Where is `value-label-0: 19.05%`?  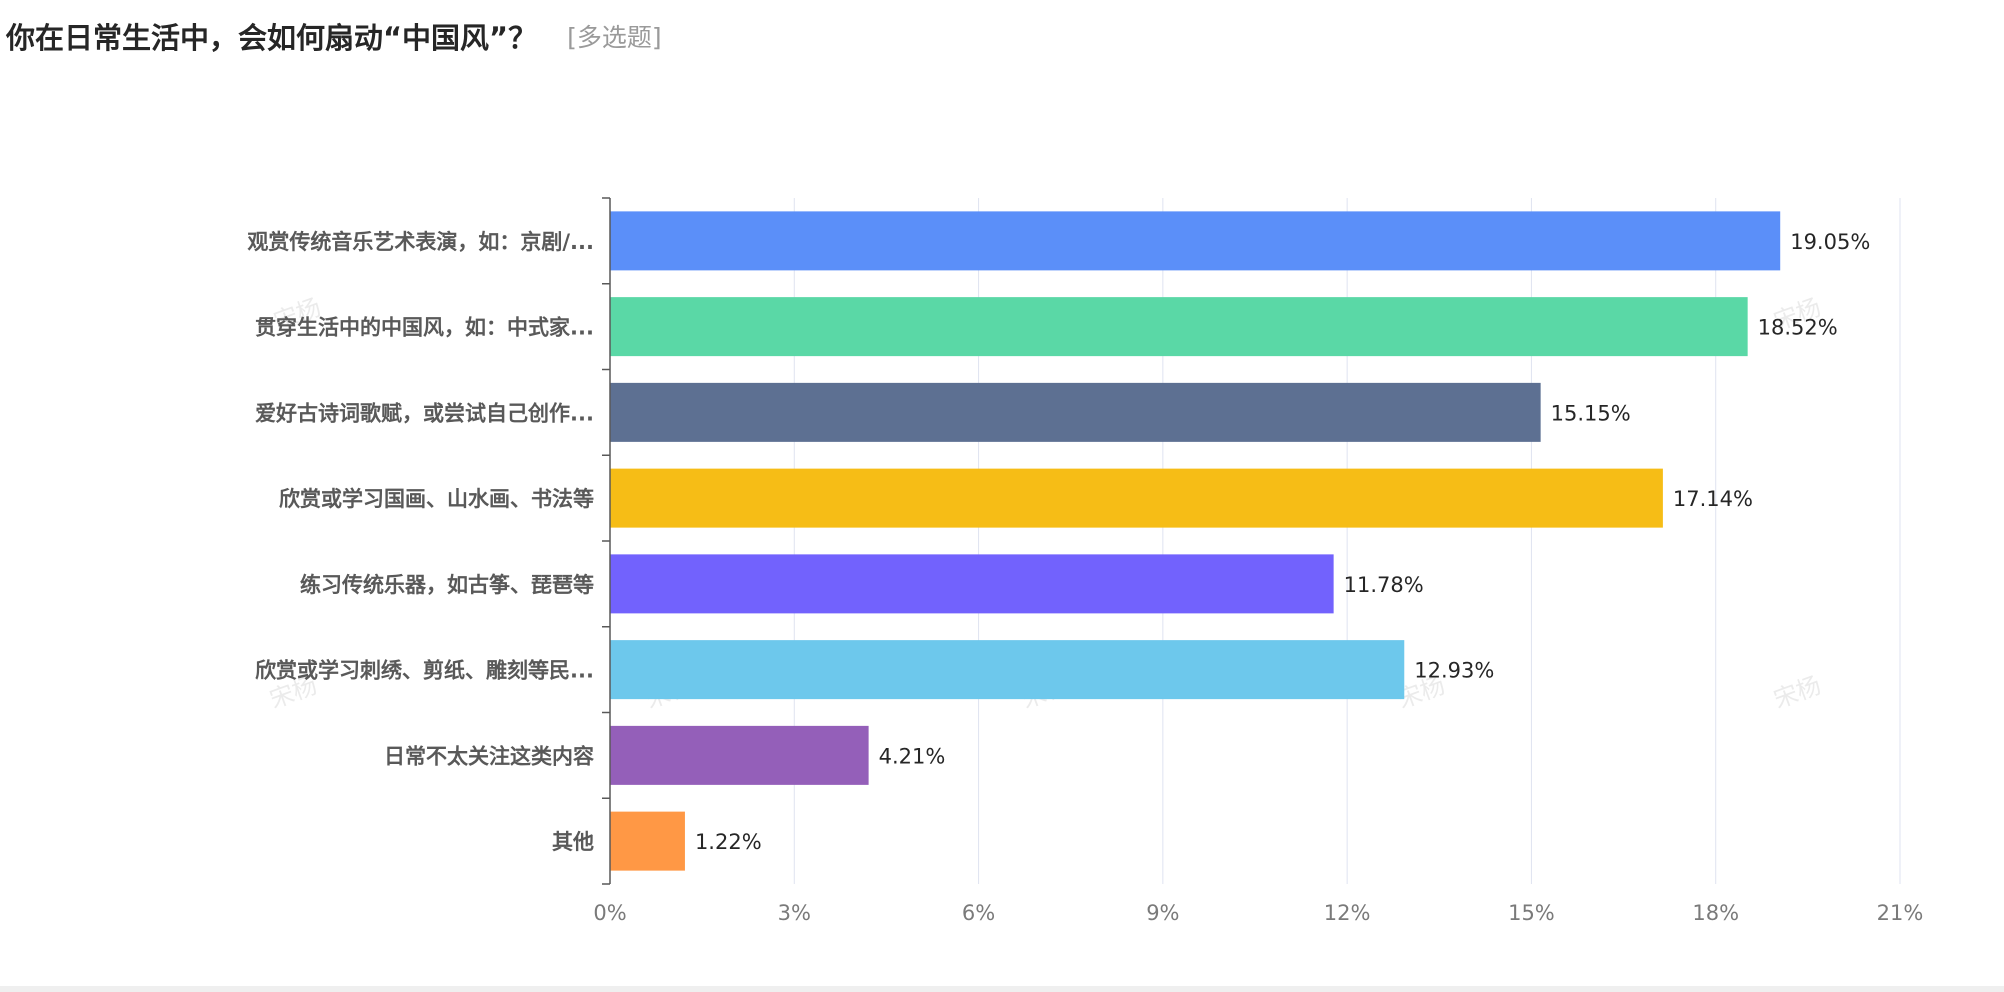 value-label-0: 19.05% is located at coordinates (1830, 242).